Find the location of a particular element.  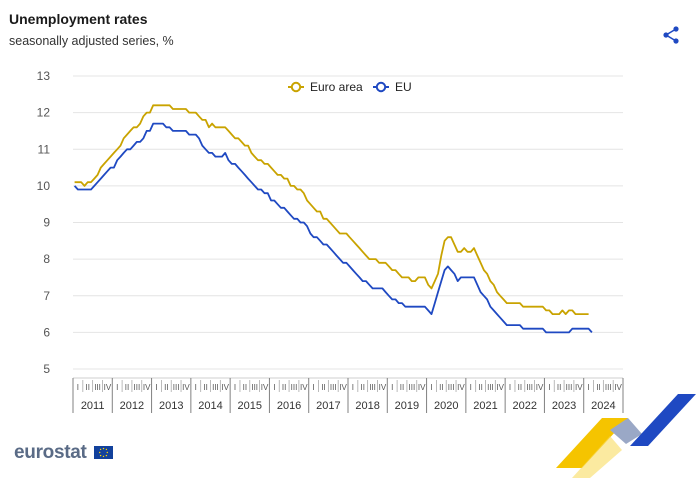

eu-flag-icon is located at coordinates (103, 452).